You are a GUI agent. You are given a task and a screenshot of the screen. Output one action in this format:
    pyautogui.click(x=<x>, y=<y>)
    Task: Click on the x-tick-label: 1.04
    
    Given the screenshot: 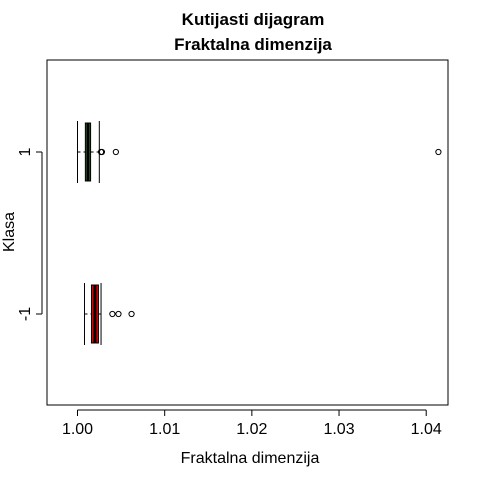 What is the action you would take?
    pyautogui.click(x=426, y=429)
    